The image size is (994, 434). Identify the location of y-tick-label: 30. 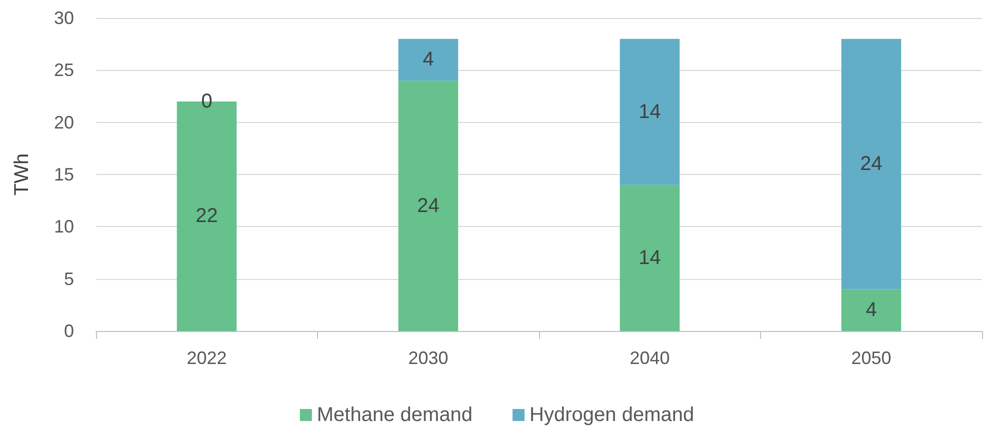
(64, 18).